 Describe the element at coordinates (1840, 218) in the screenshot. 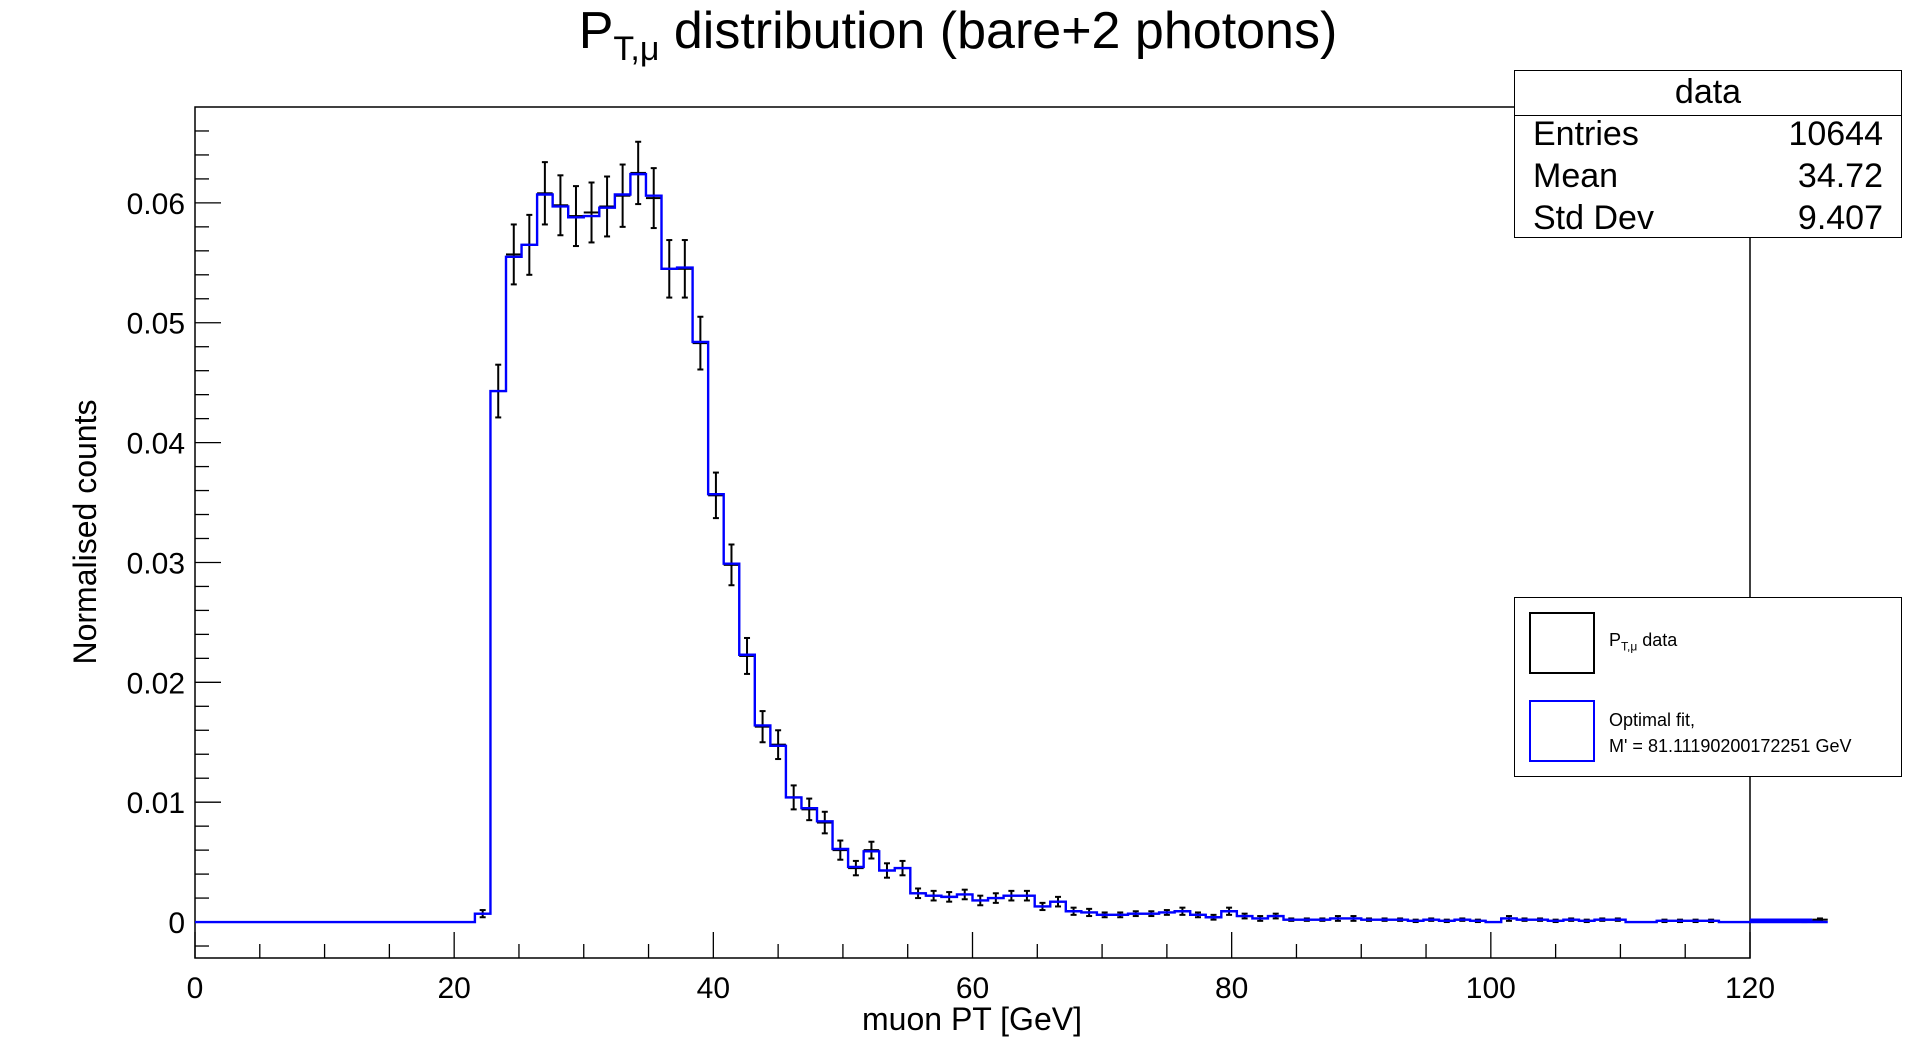

I see `stats-value: 9.407` at that location.